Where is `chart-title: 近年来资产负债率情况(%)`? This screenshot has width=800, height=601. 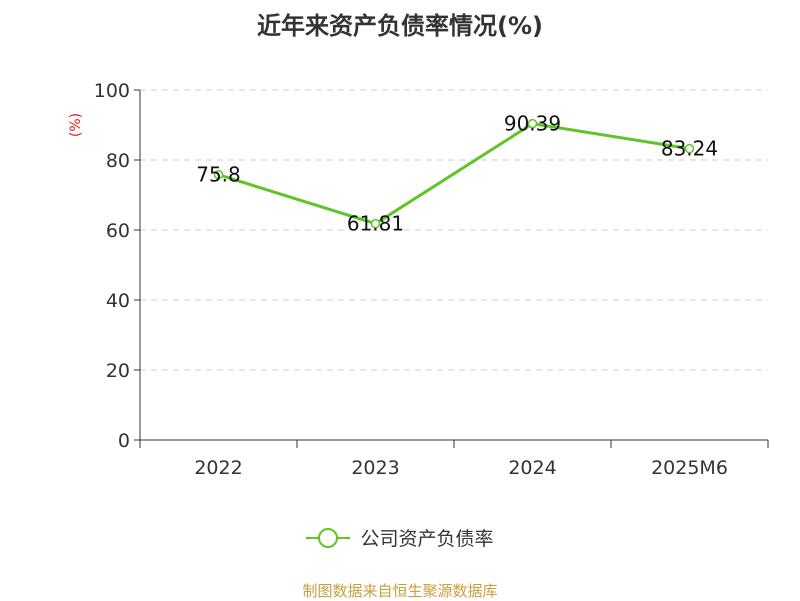 chart-title: 近年来资产负债率情况(%) is located at coordinates (400, 26).